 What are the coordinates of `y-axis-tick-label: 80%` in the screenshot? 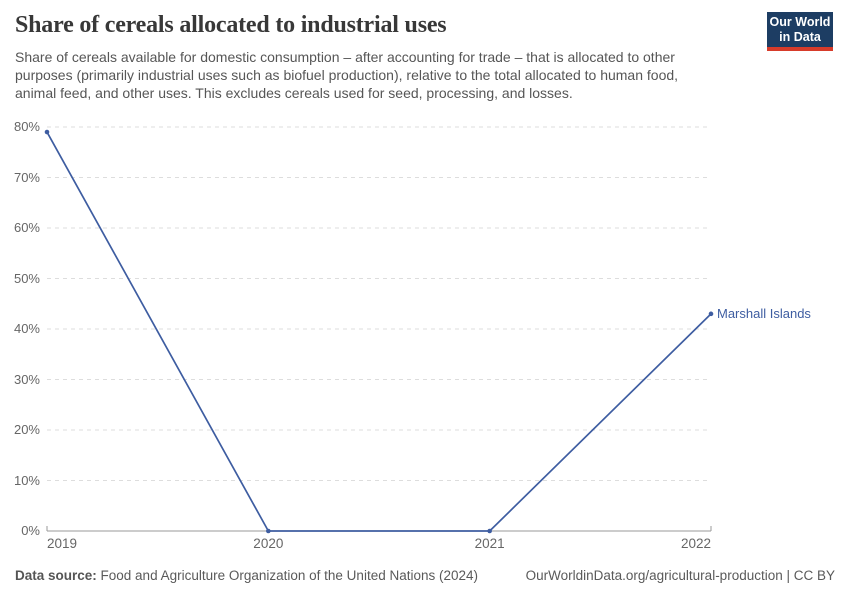 It's located at (26, 126).